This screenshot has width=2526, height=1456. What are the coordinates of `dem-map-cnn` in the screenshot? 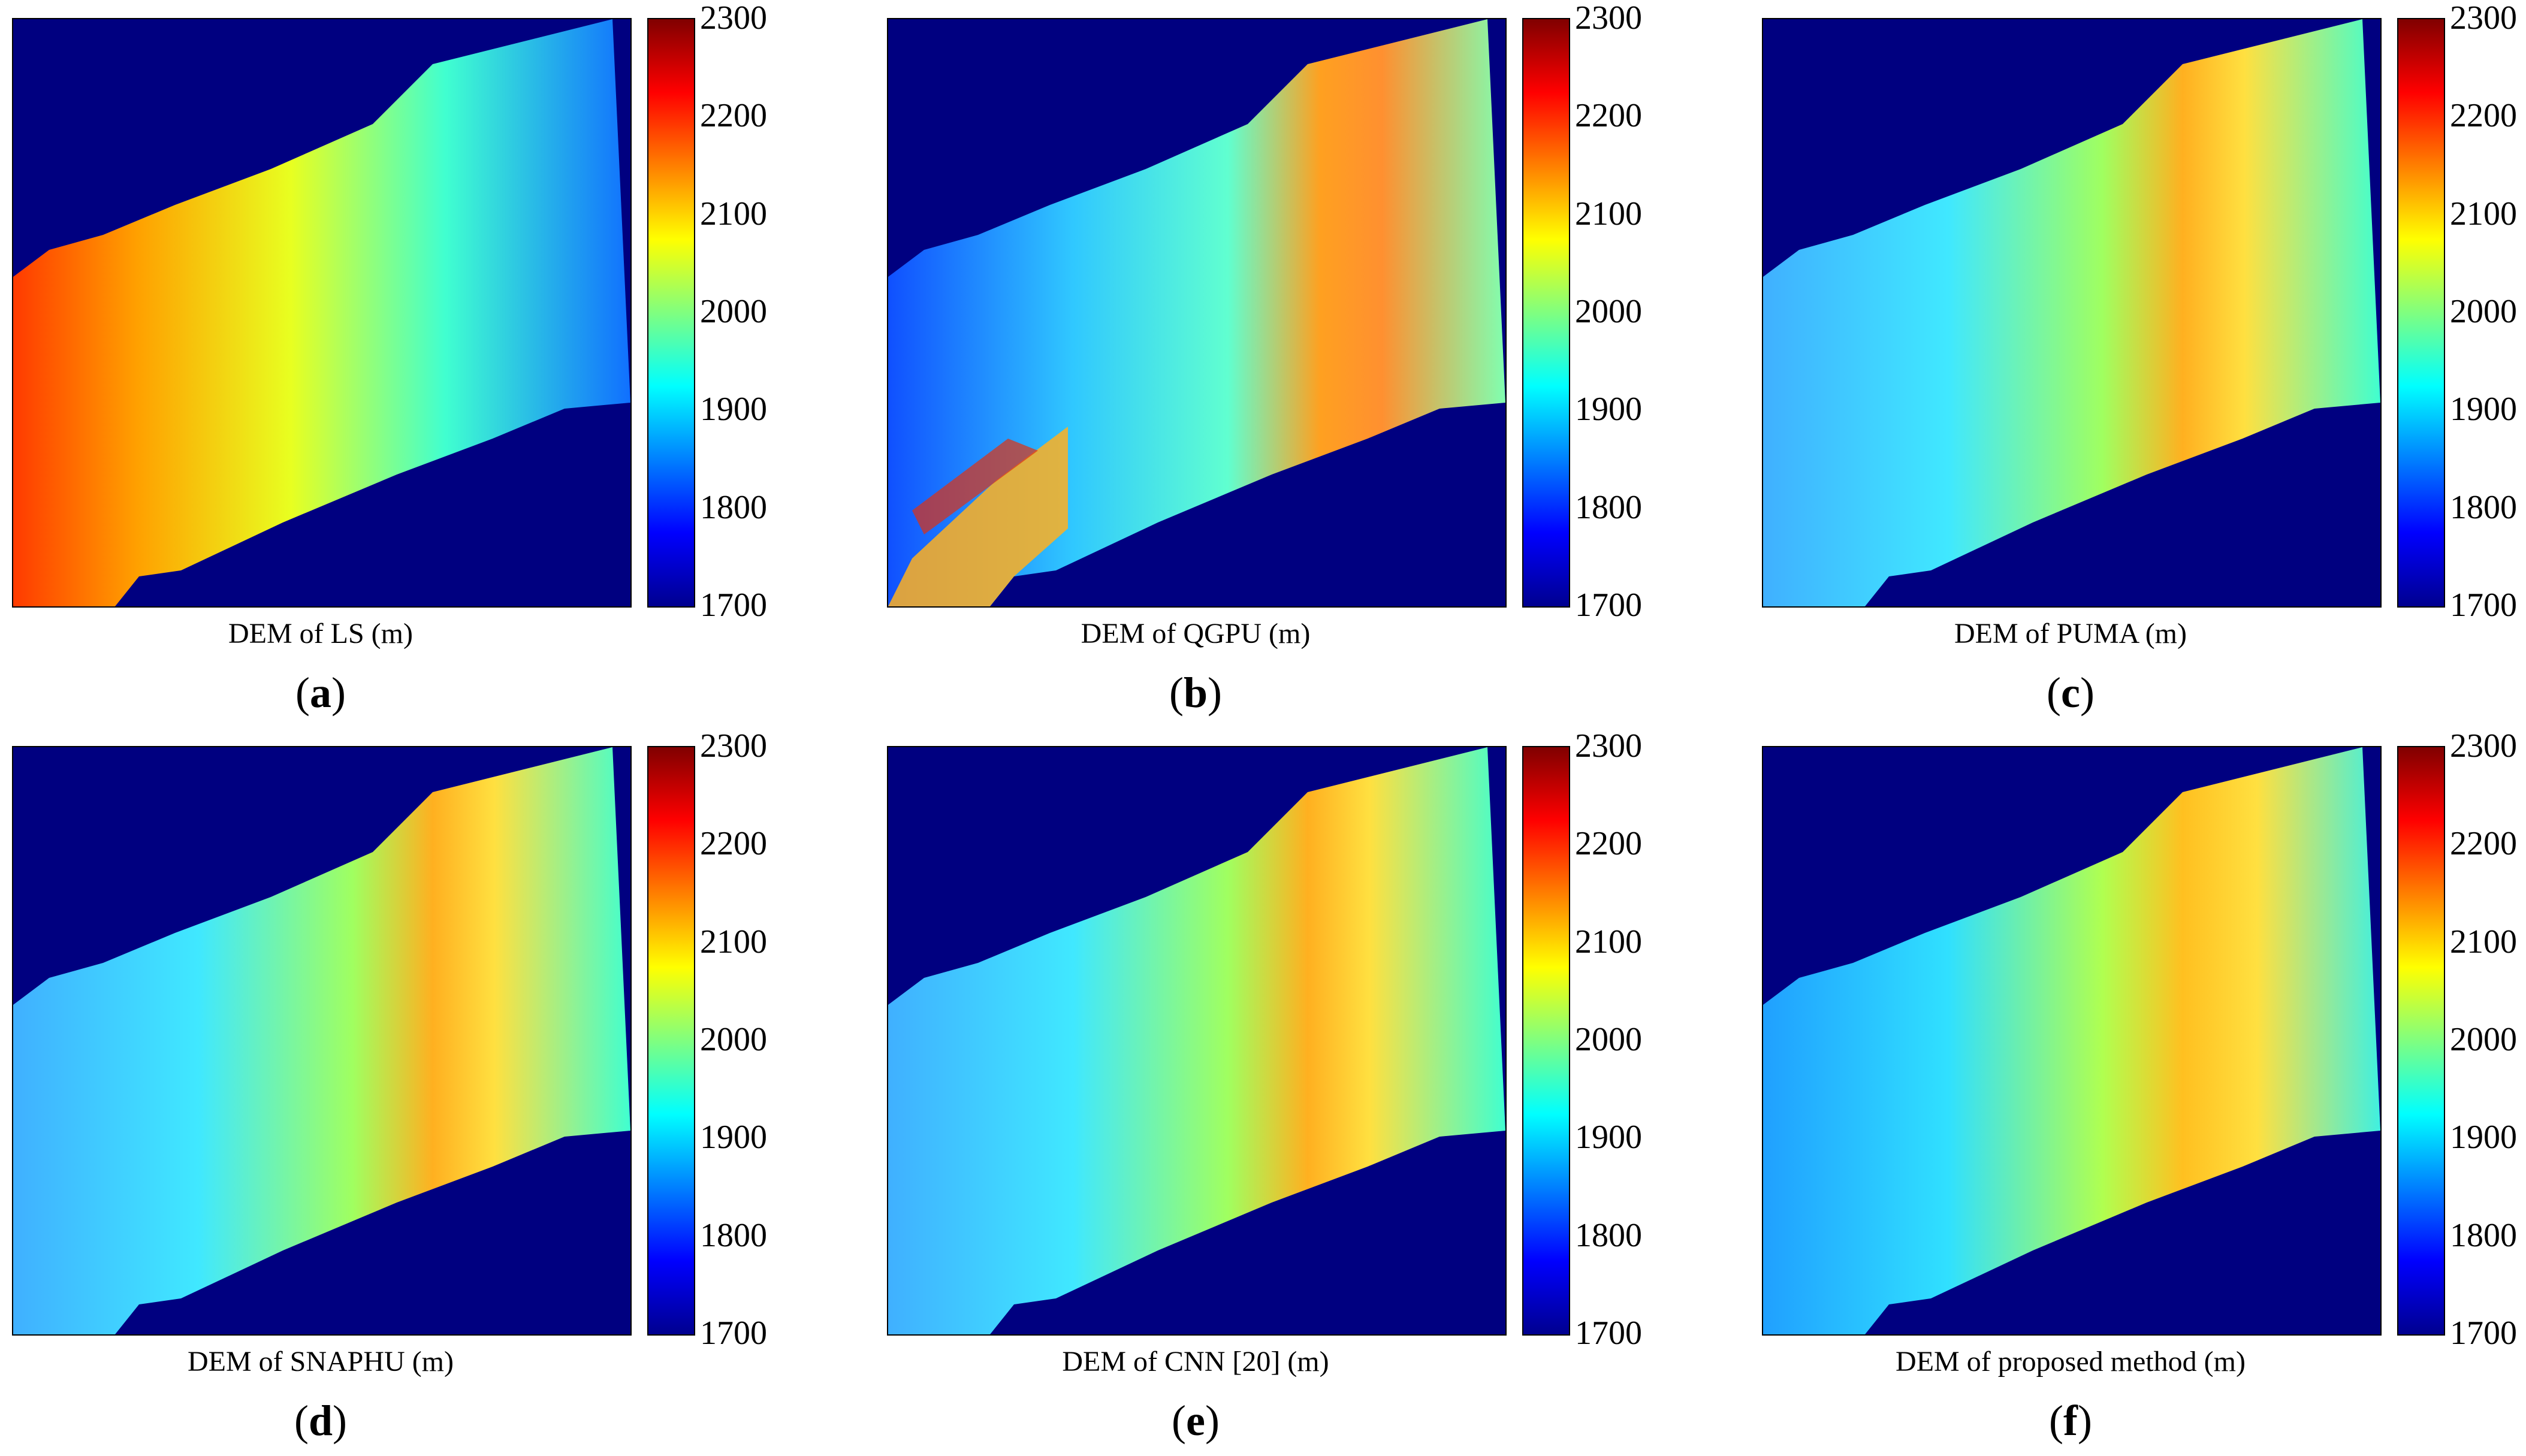 It's located at (1197, 1041).